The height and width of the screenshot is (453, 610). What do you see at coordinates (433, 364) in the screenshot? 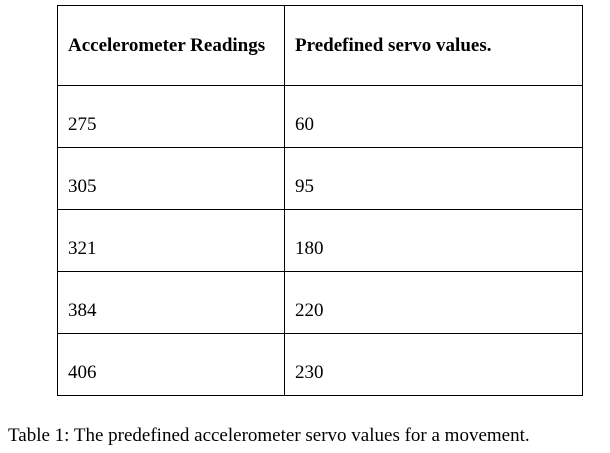
I see `body-cell: 230` at bounding box center [433, 364].